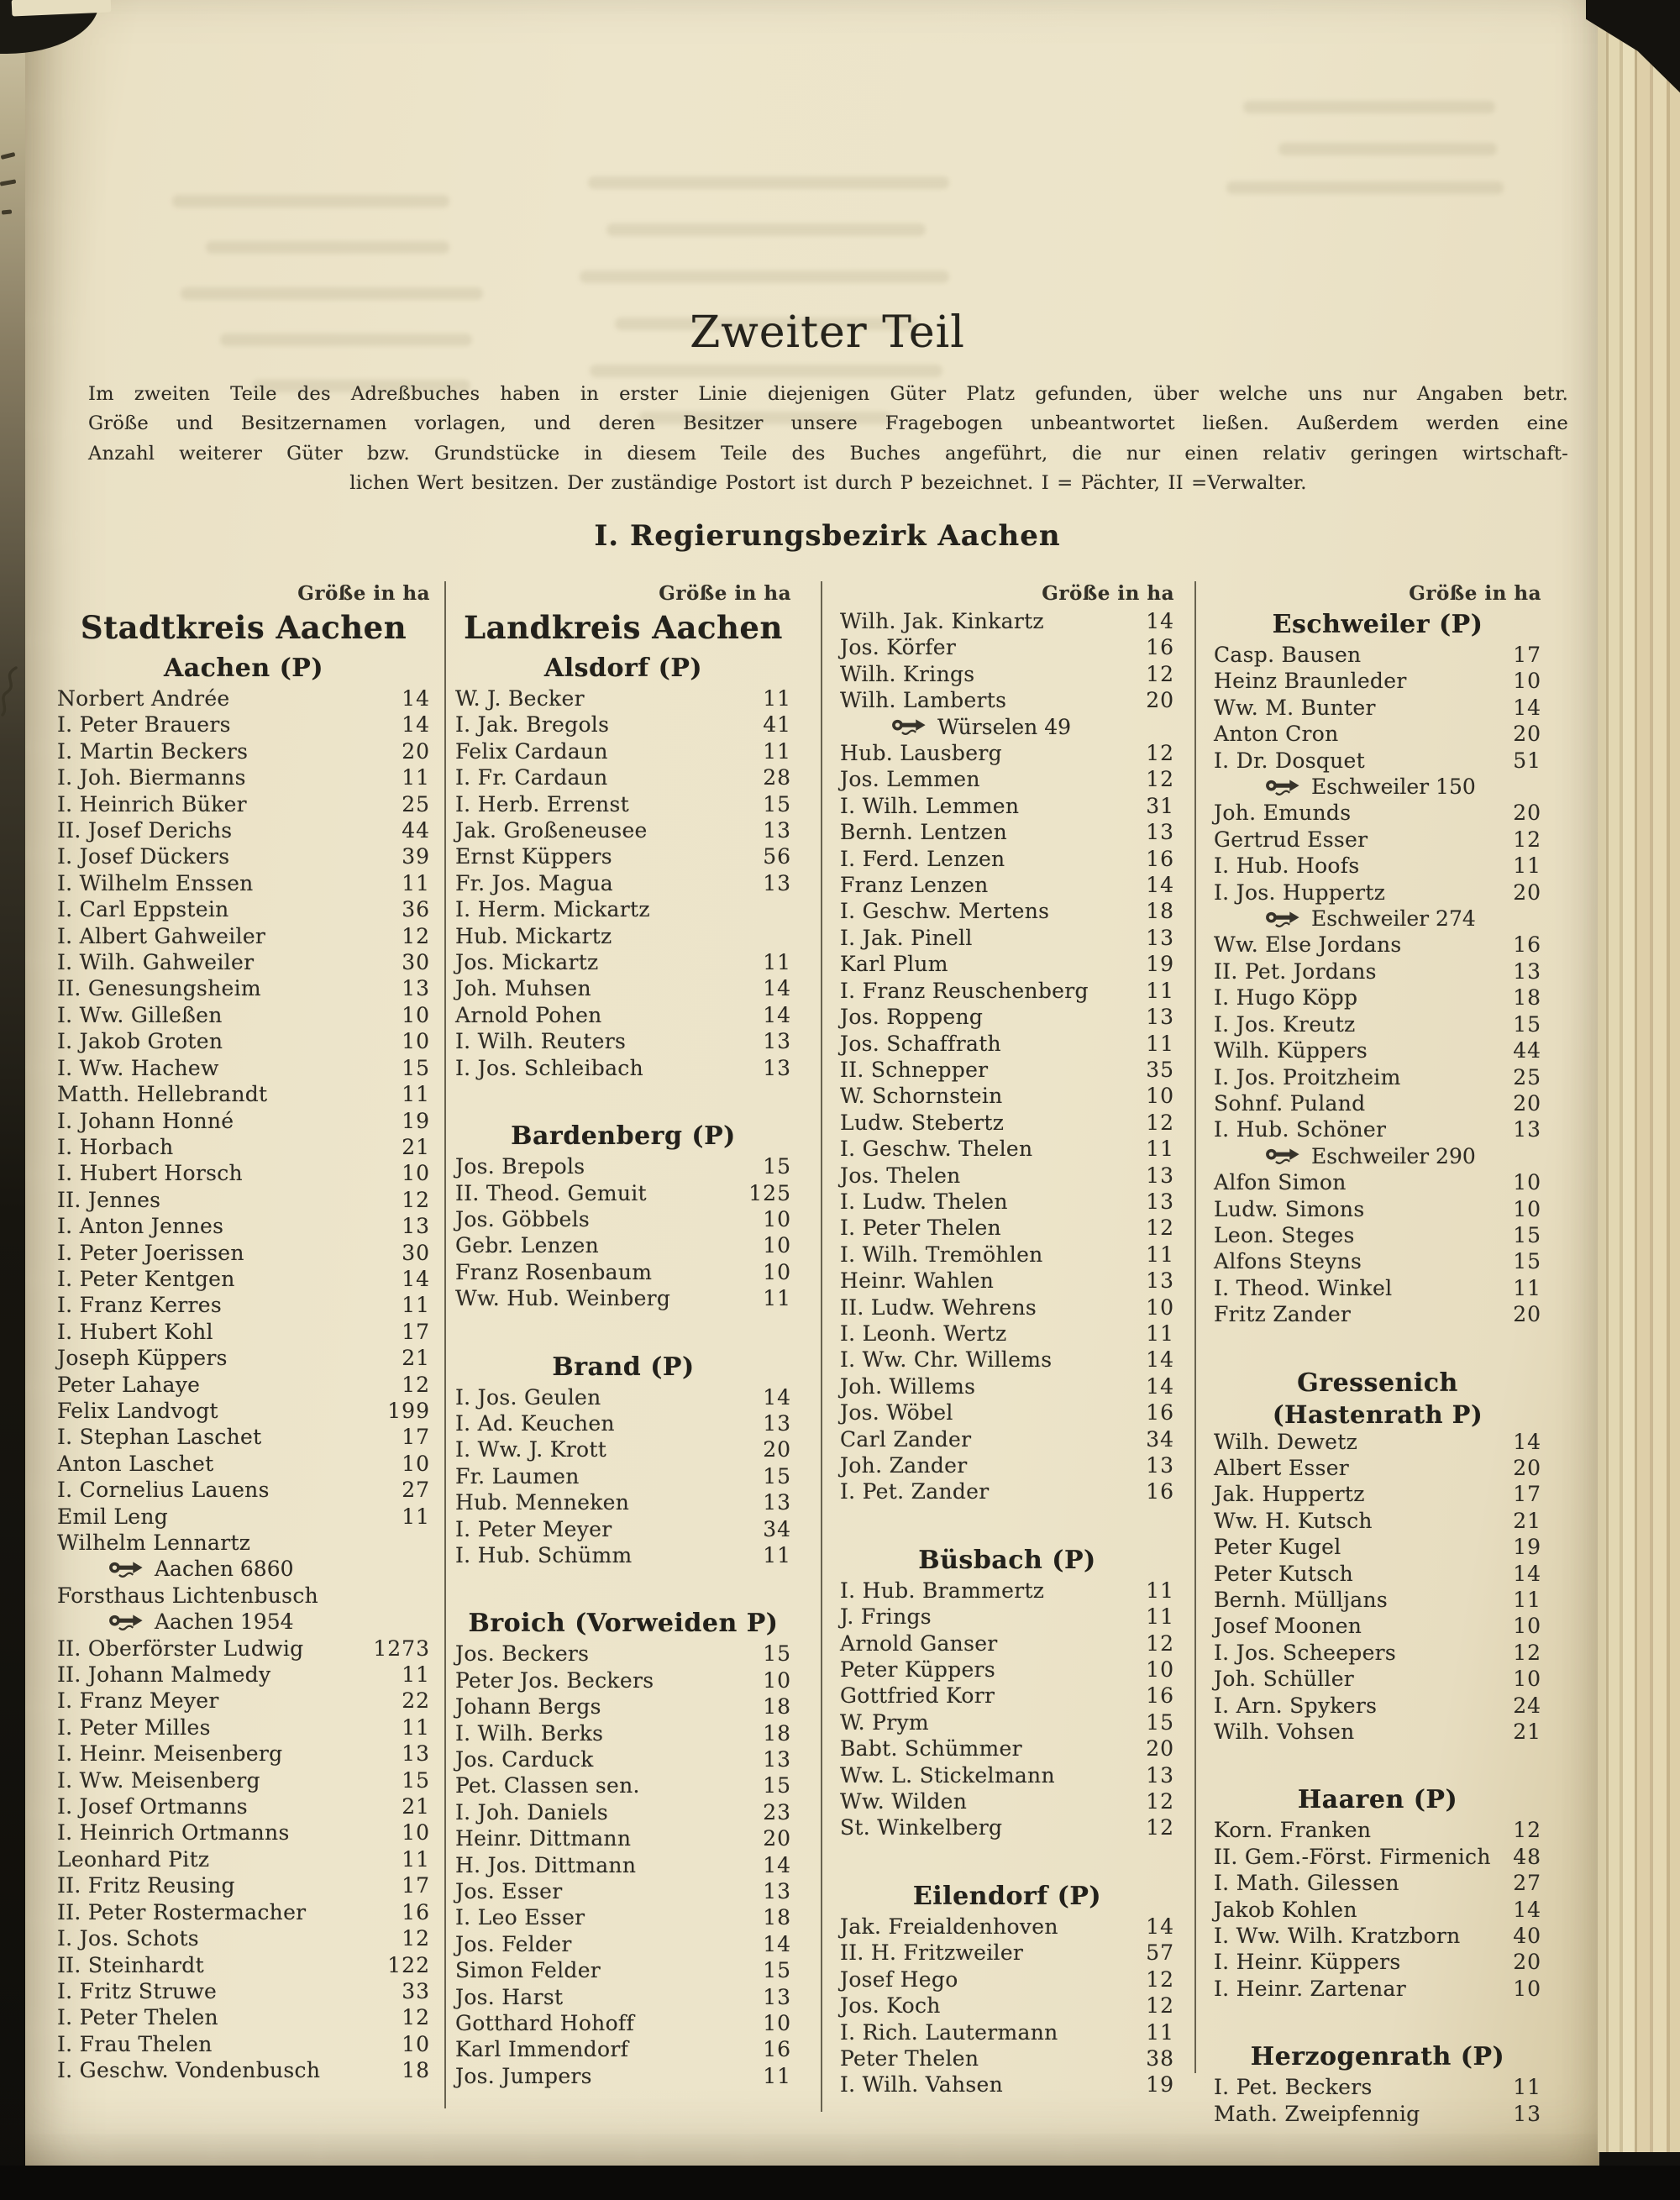 Image resolution: width=1680 pixels, height=2200 pixels. I want to click on margin-squiggle, so click(9, 691).